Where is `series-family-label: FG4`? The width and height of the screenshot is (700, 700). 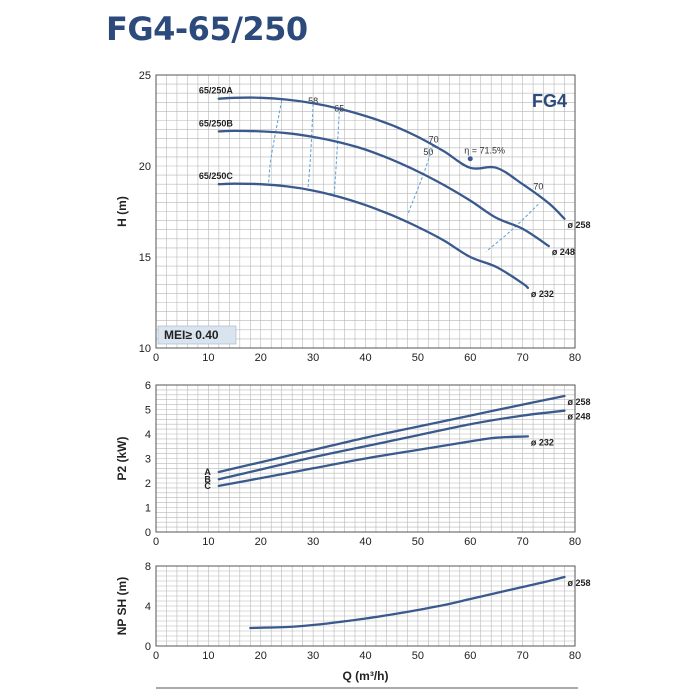
series-family-label: FG4 is located at coordinates (549, 101).